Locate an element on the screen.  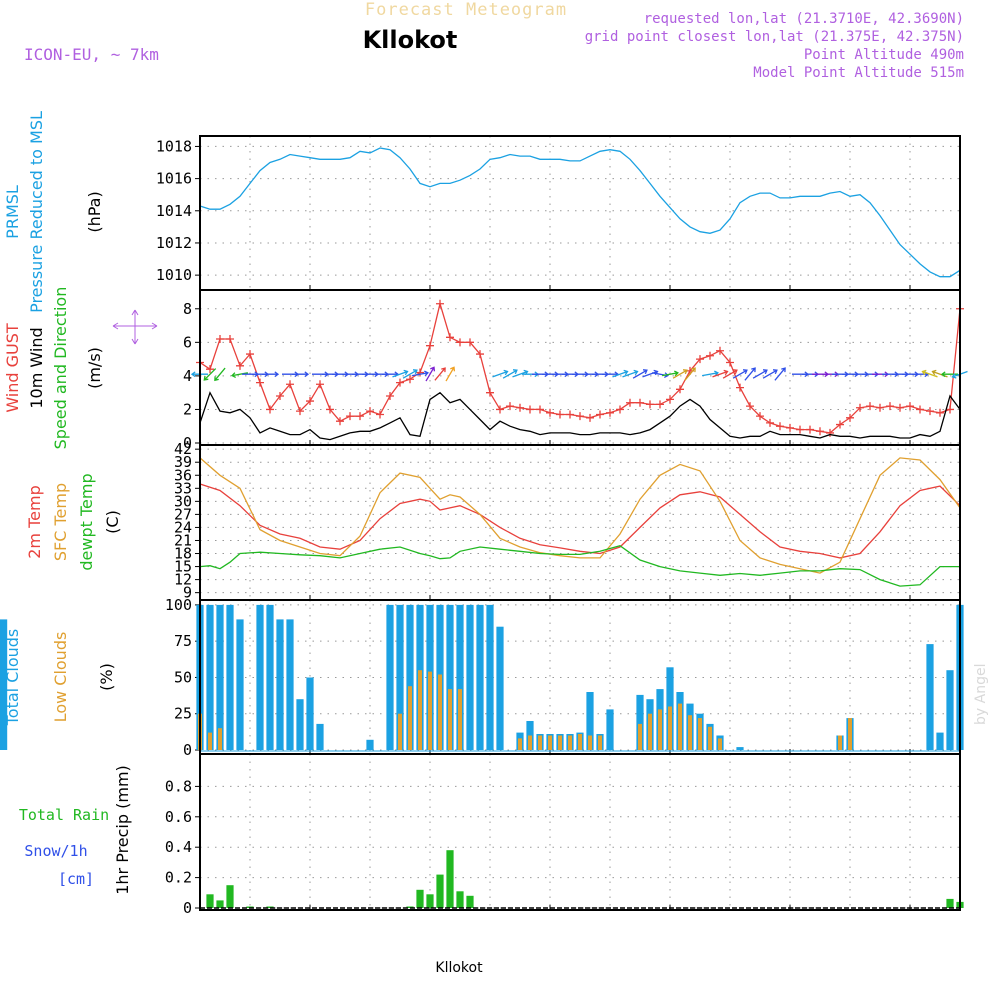
precip-frame is located at coordinates (580, 832).